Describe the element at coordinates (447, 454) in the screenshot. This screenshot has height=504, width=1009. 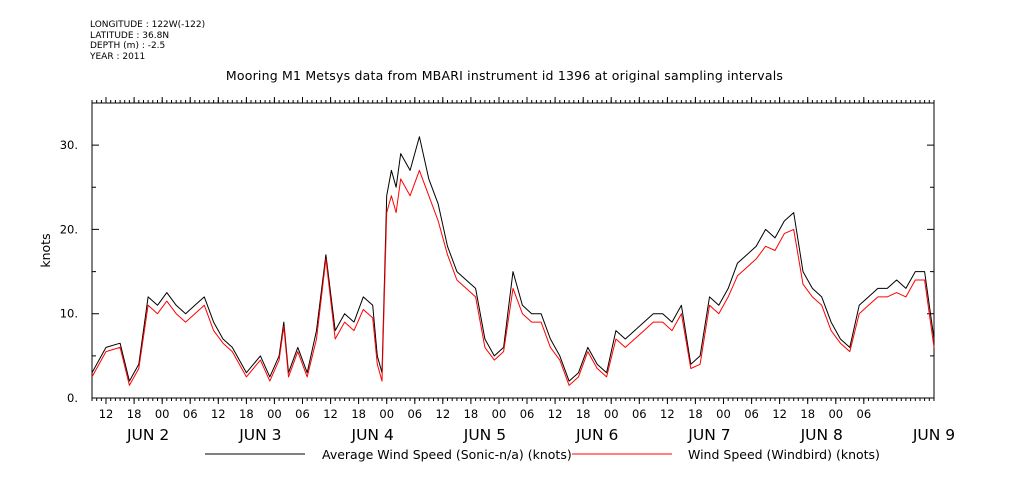
I see `legend-label-1: Average Wind Speed (Sonic-n/a) (knots)` at that location.